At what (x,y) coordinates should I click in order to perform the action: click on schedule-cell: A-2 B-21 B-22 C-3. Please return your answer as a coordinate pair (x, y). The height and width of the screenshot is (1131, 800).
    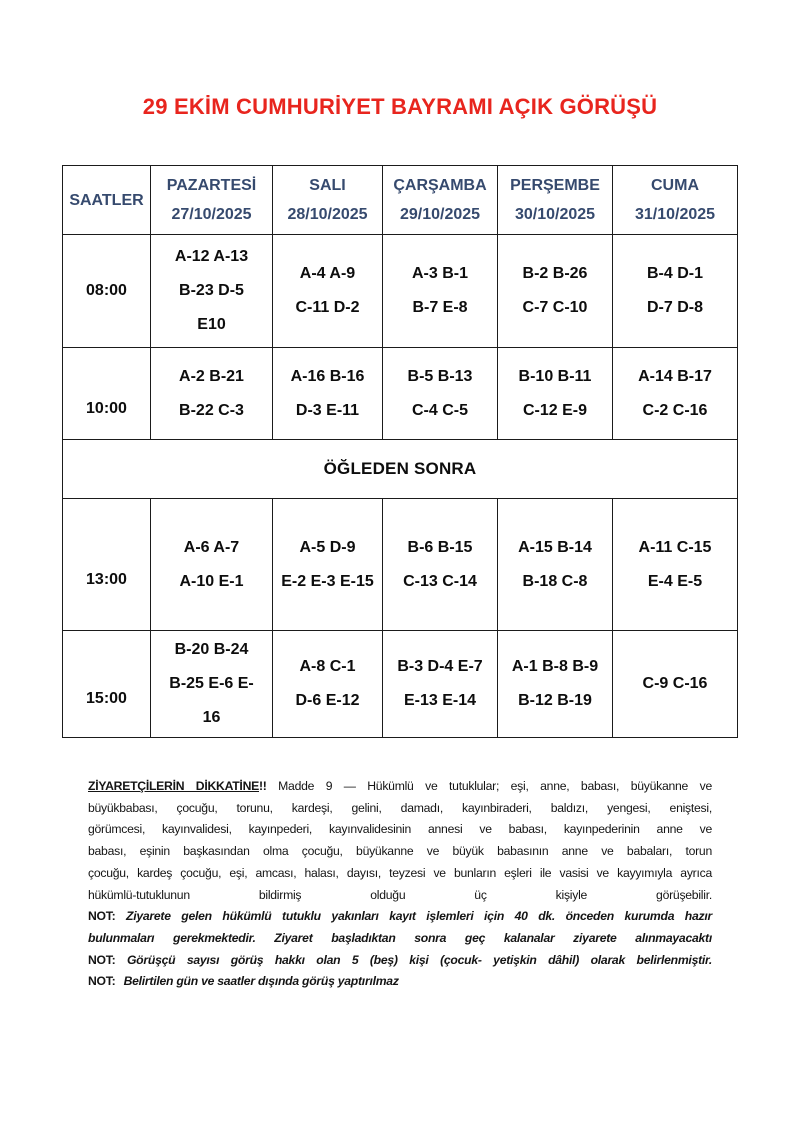
    Looking at the image, I should click on (211, 393).